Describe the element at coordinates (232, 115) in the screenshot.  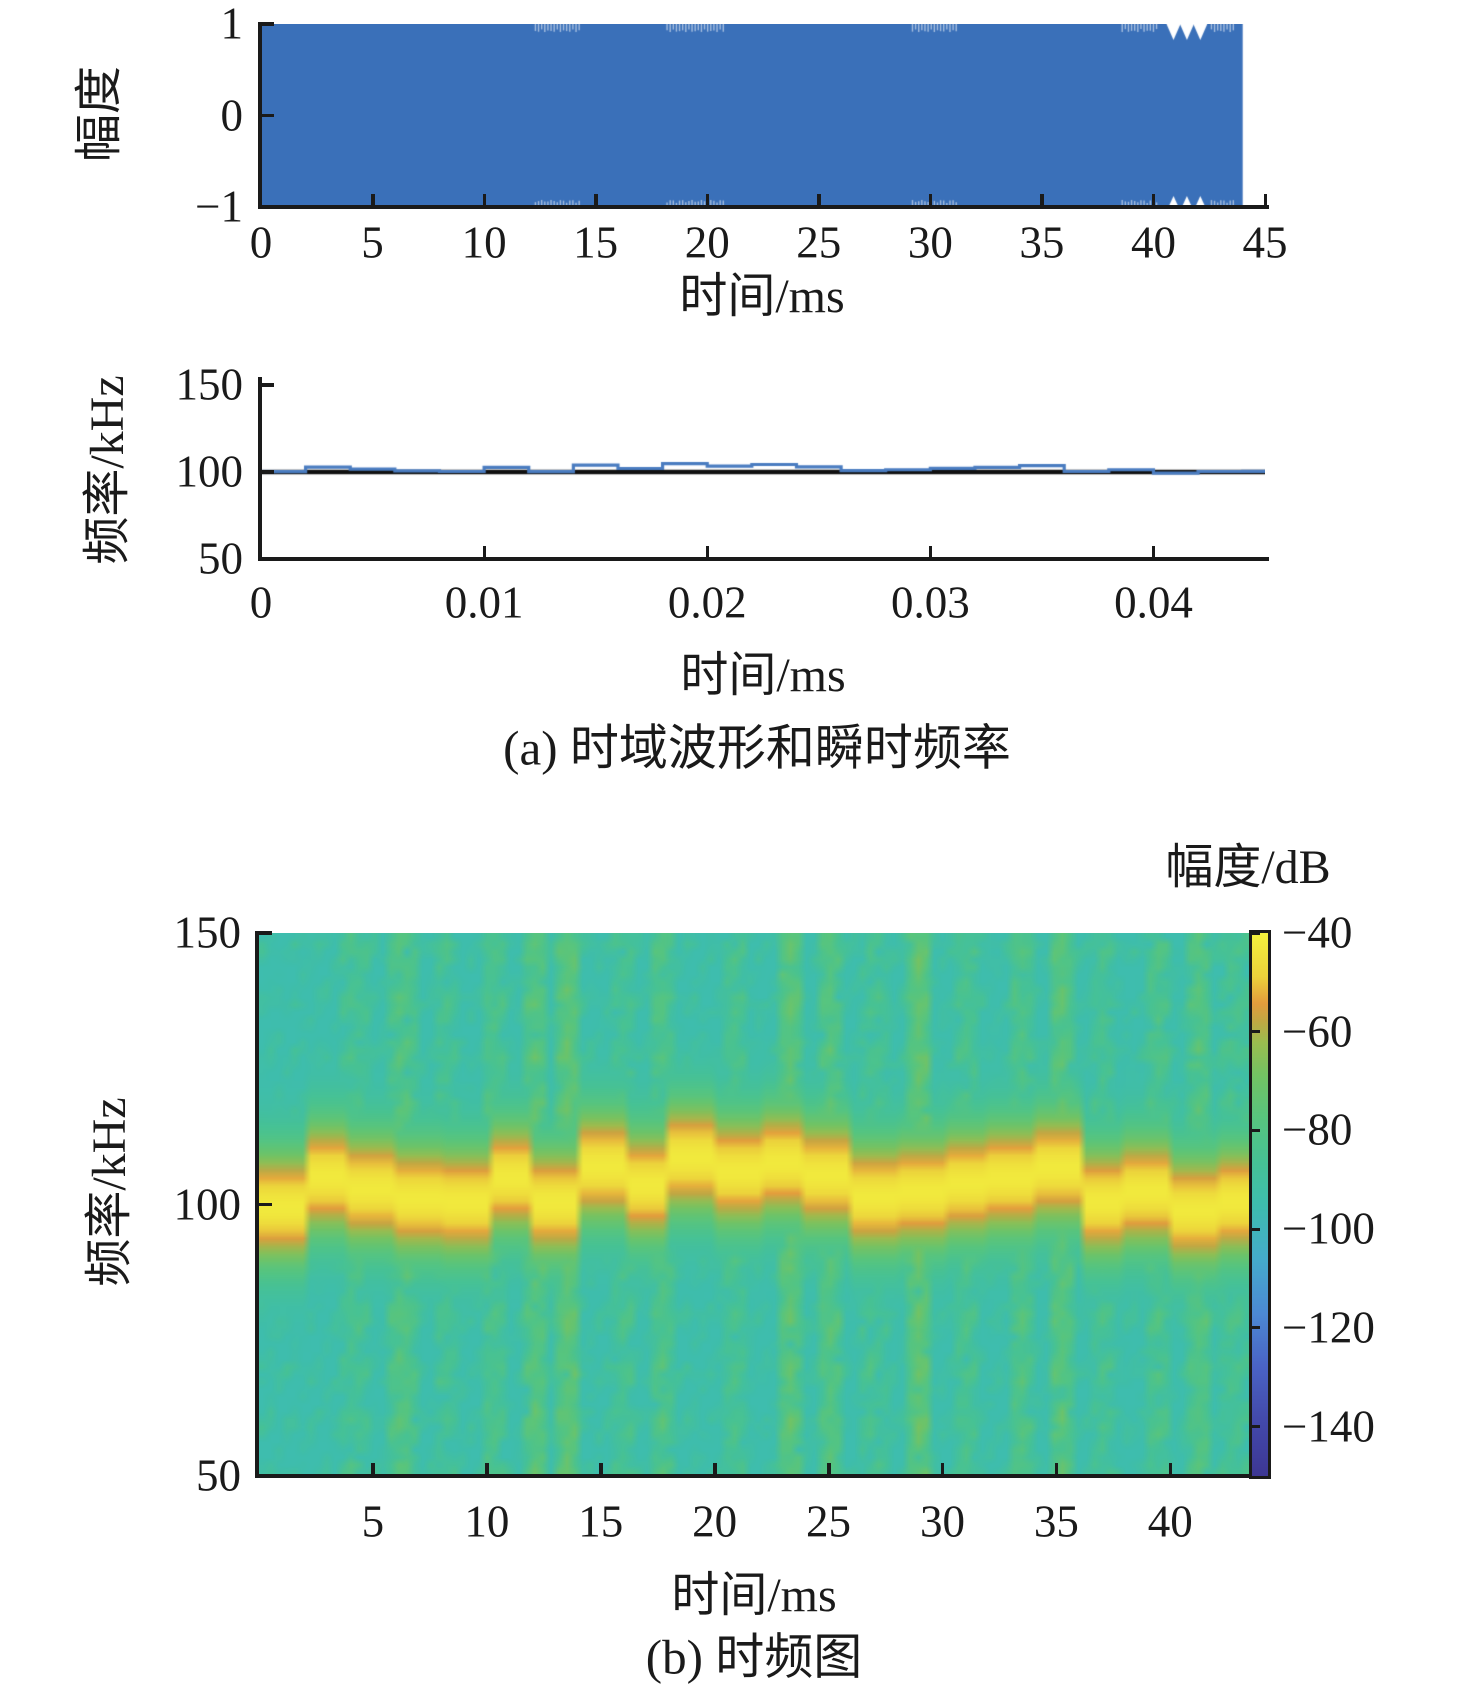
I see `waveform-y-tick-label: 0` at that location.